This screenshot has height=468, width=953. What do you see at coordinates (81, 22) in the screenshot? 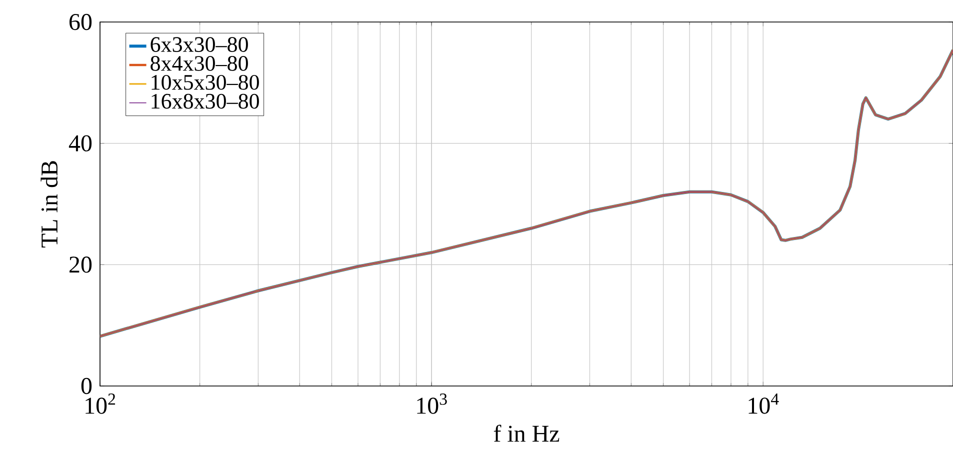
I see `y-tick-label: 60` at bounding box center [81, 22].